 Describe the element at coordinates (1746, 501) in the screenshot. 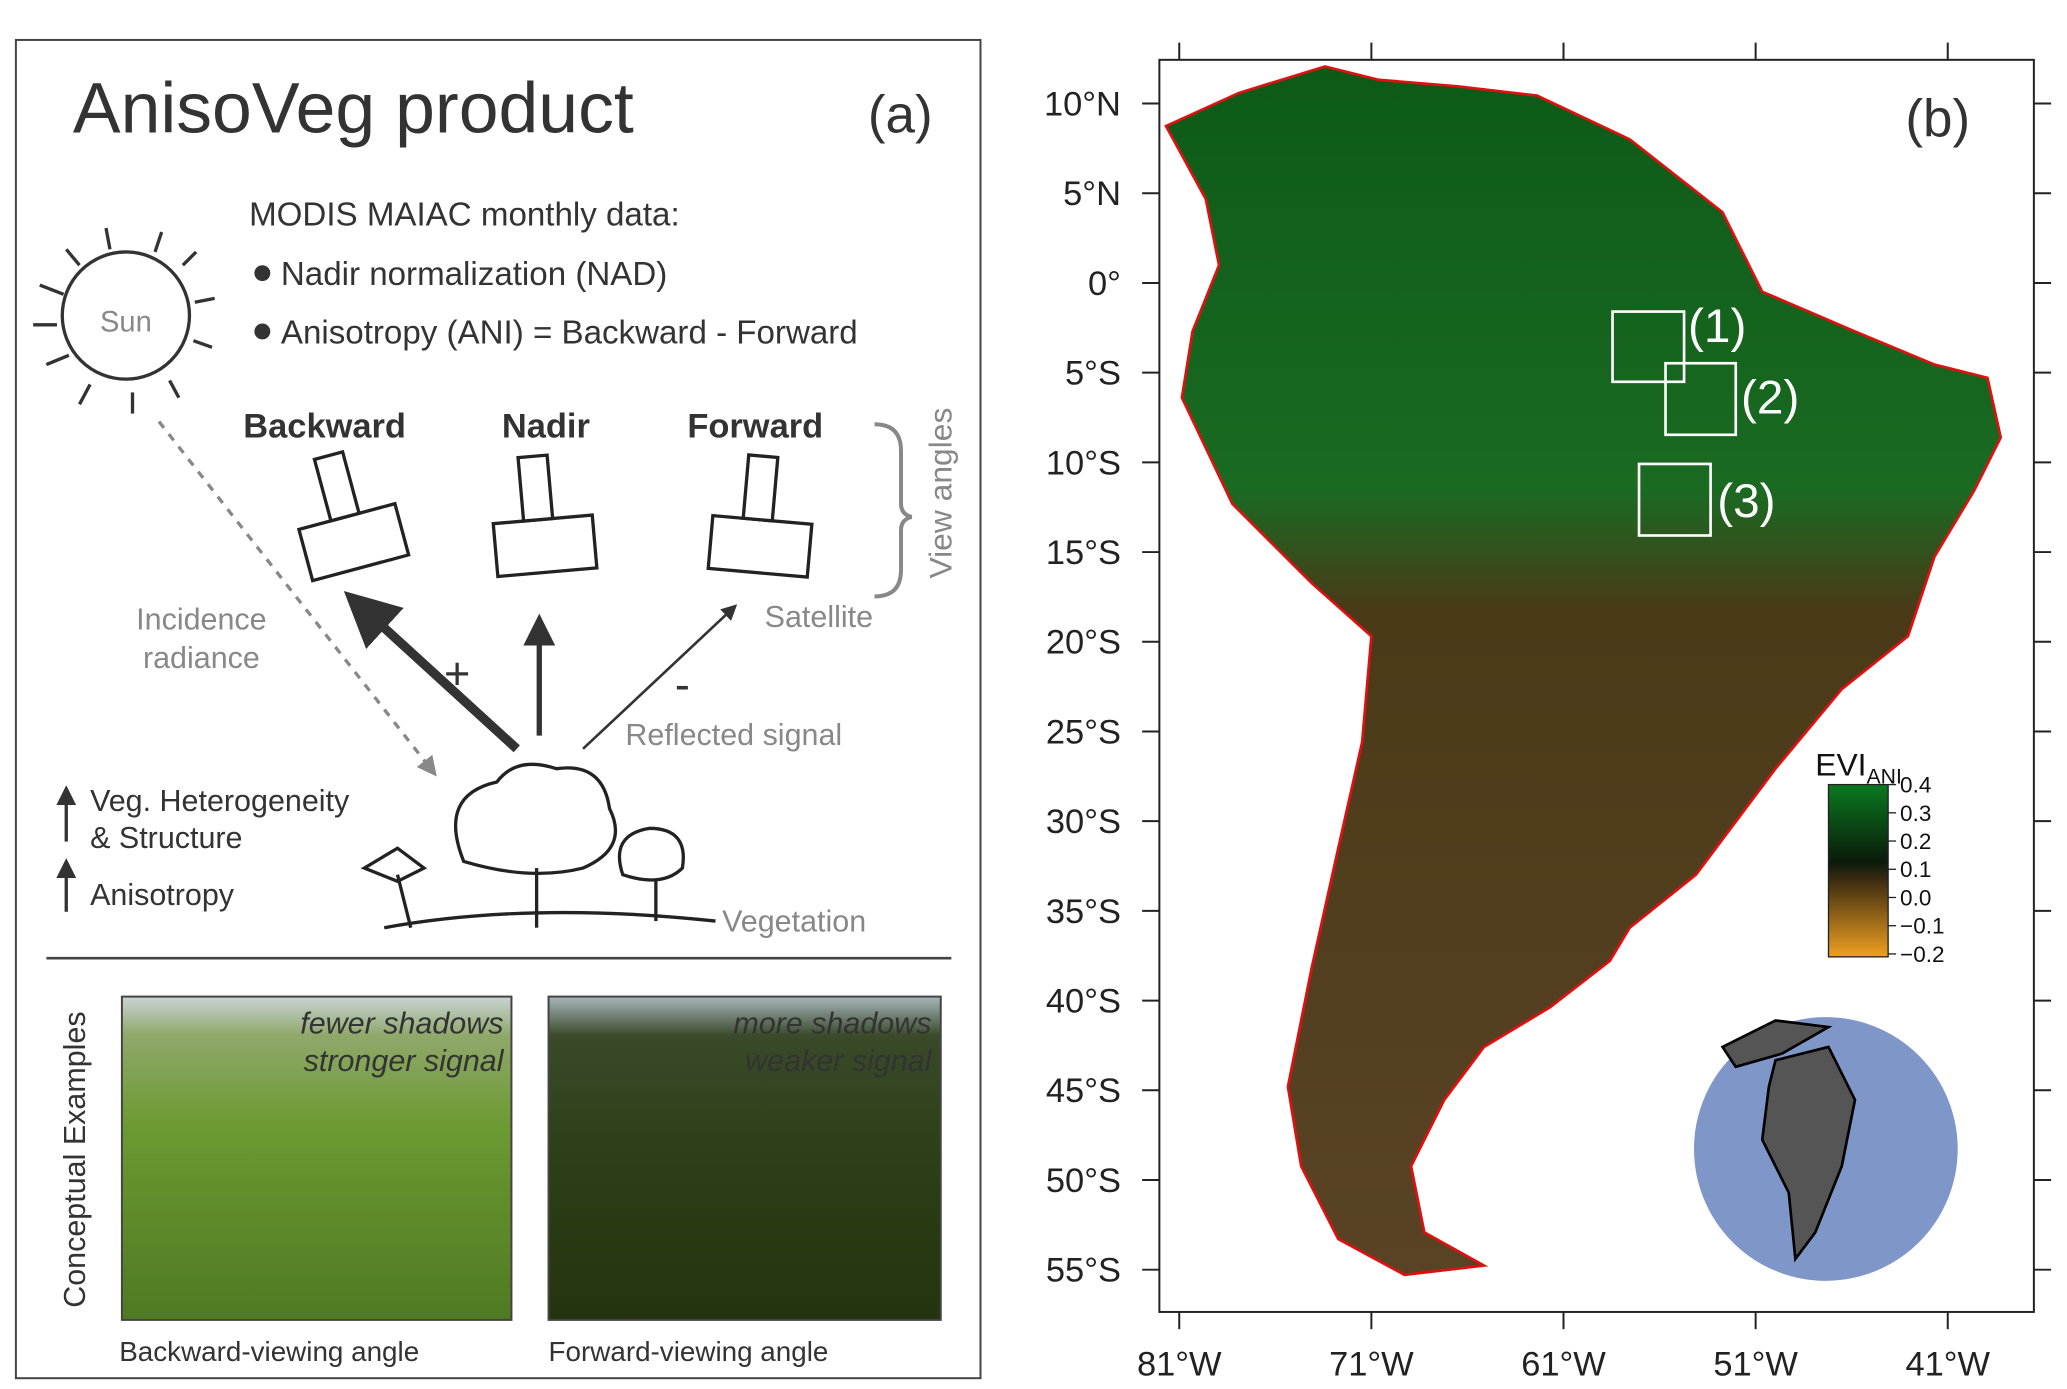

I see `region-label: (3)` at that location.